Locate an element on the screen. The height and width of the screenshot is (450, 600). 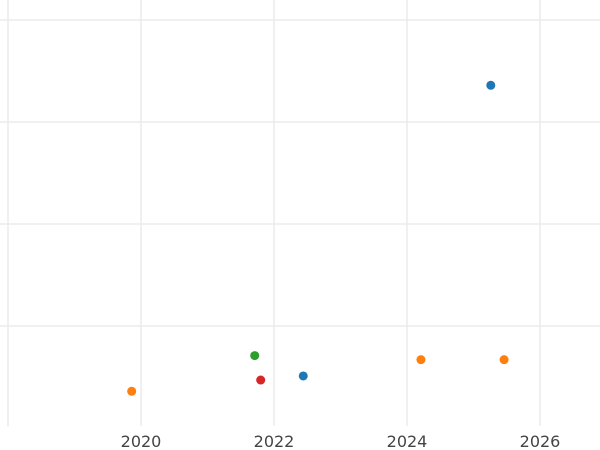
x-tick-label: 2022 is located at coordinates (274, 441).